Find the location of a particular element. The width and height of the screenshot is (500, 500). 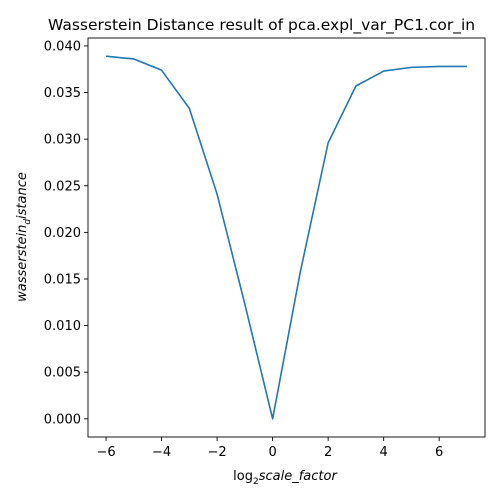

y-tick-label: 0.000 is located at coordinates (62, 419).